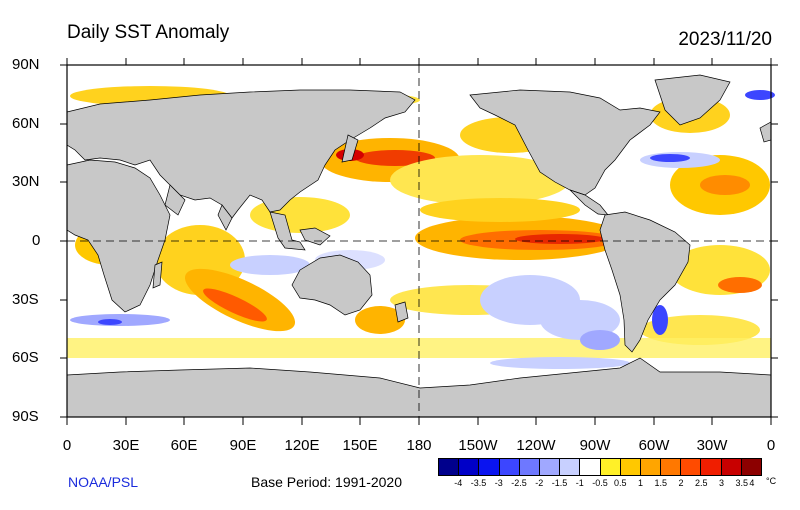 This screenshot has height=510, width=800. What do you see at coordinates (559, 483) in the screenshot?
I see `colorbar-tick-label: -1.5` at bounding box center [559, 483].